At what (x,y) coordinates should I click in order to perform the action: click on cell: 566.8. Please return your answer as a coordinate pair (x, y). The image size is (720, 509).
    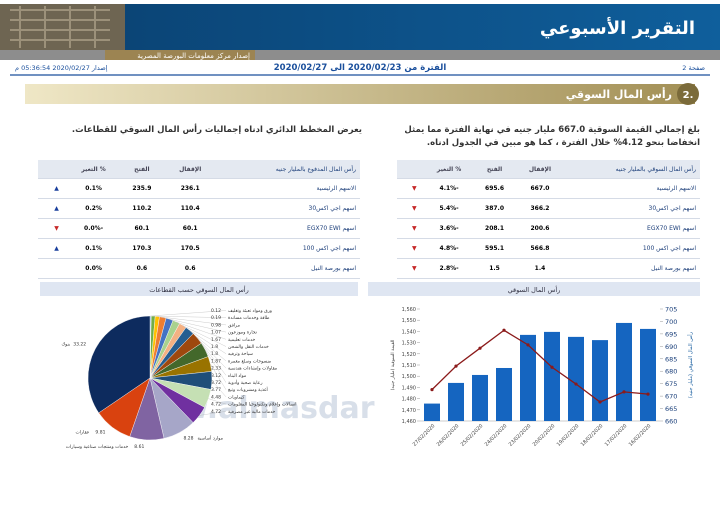
    Looking at the image, I should click on (540, 248).